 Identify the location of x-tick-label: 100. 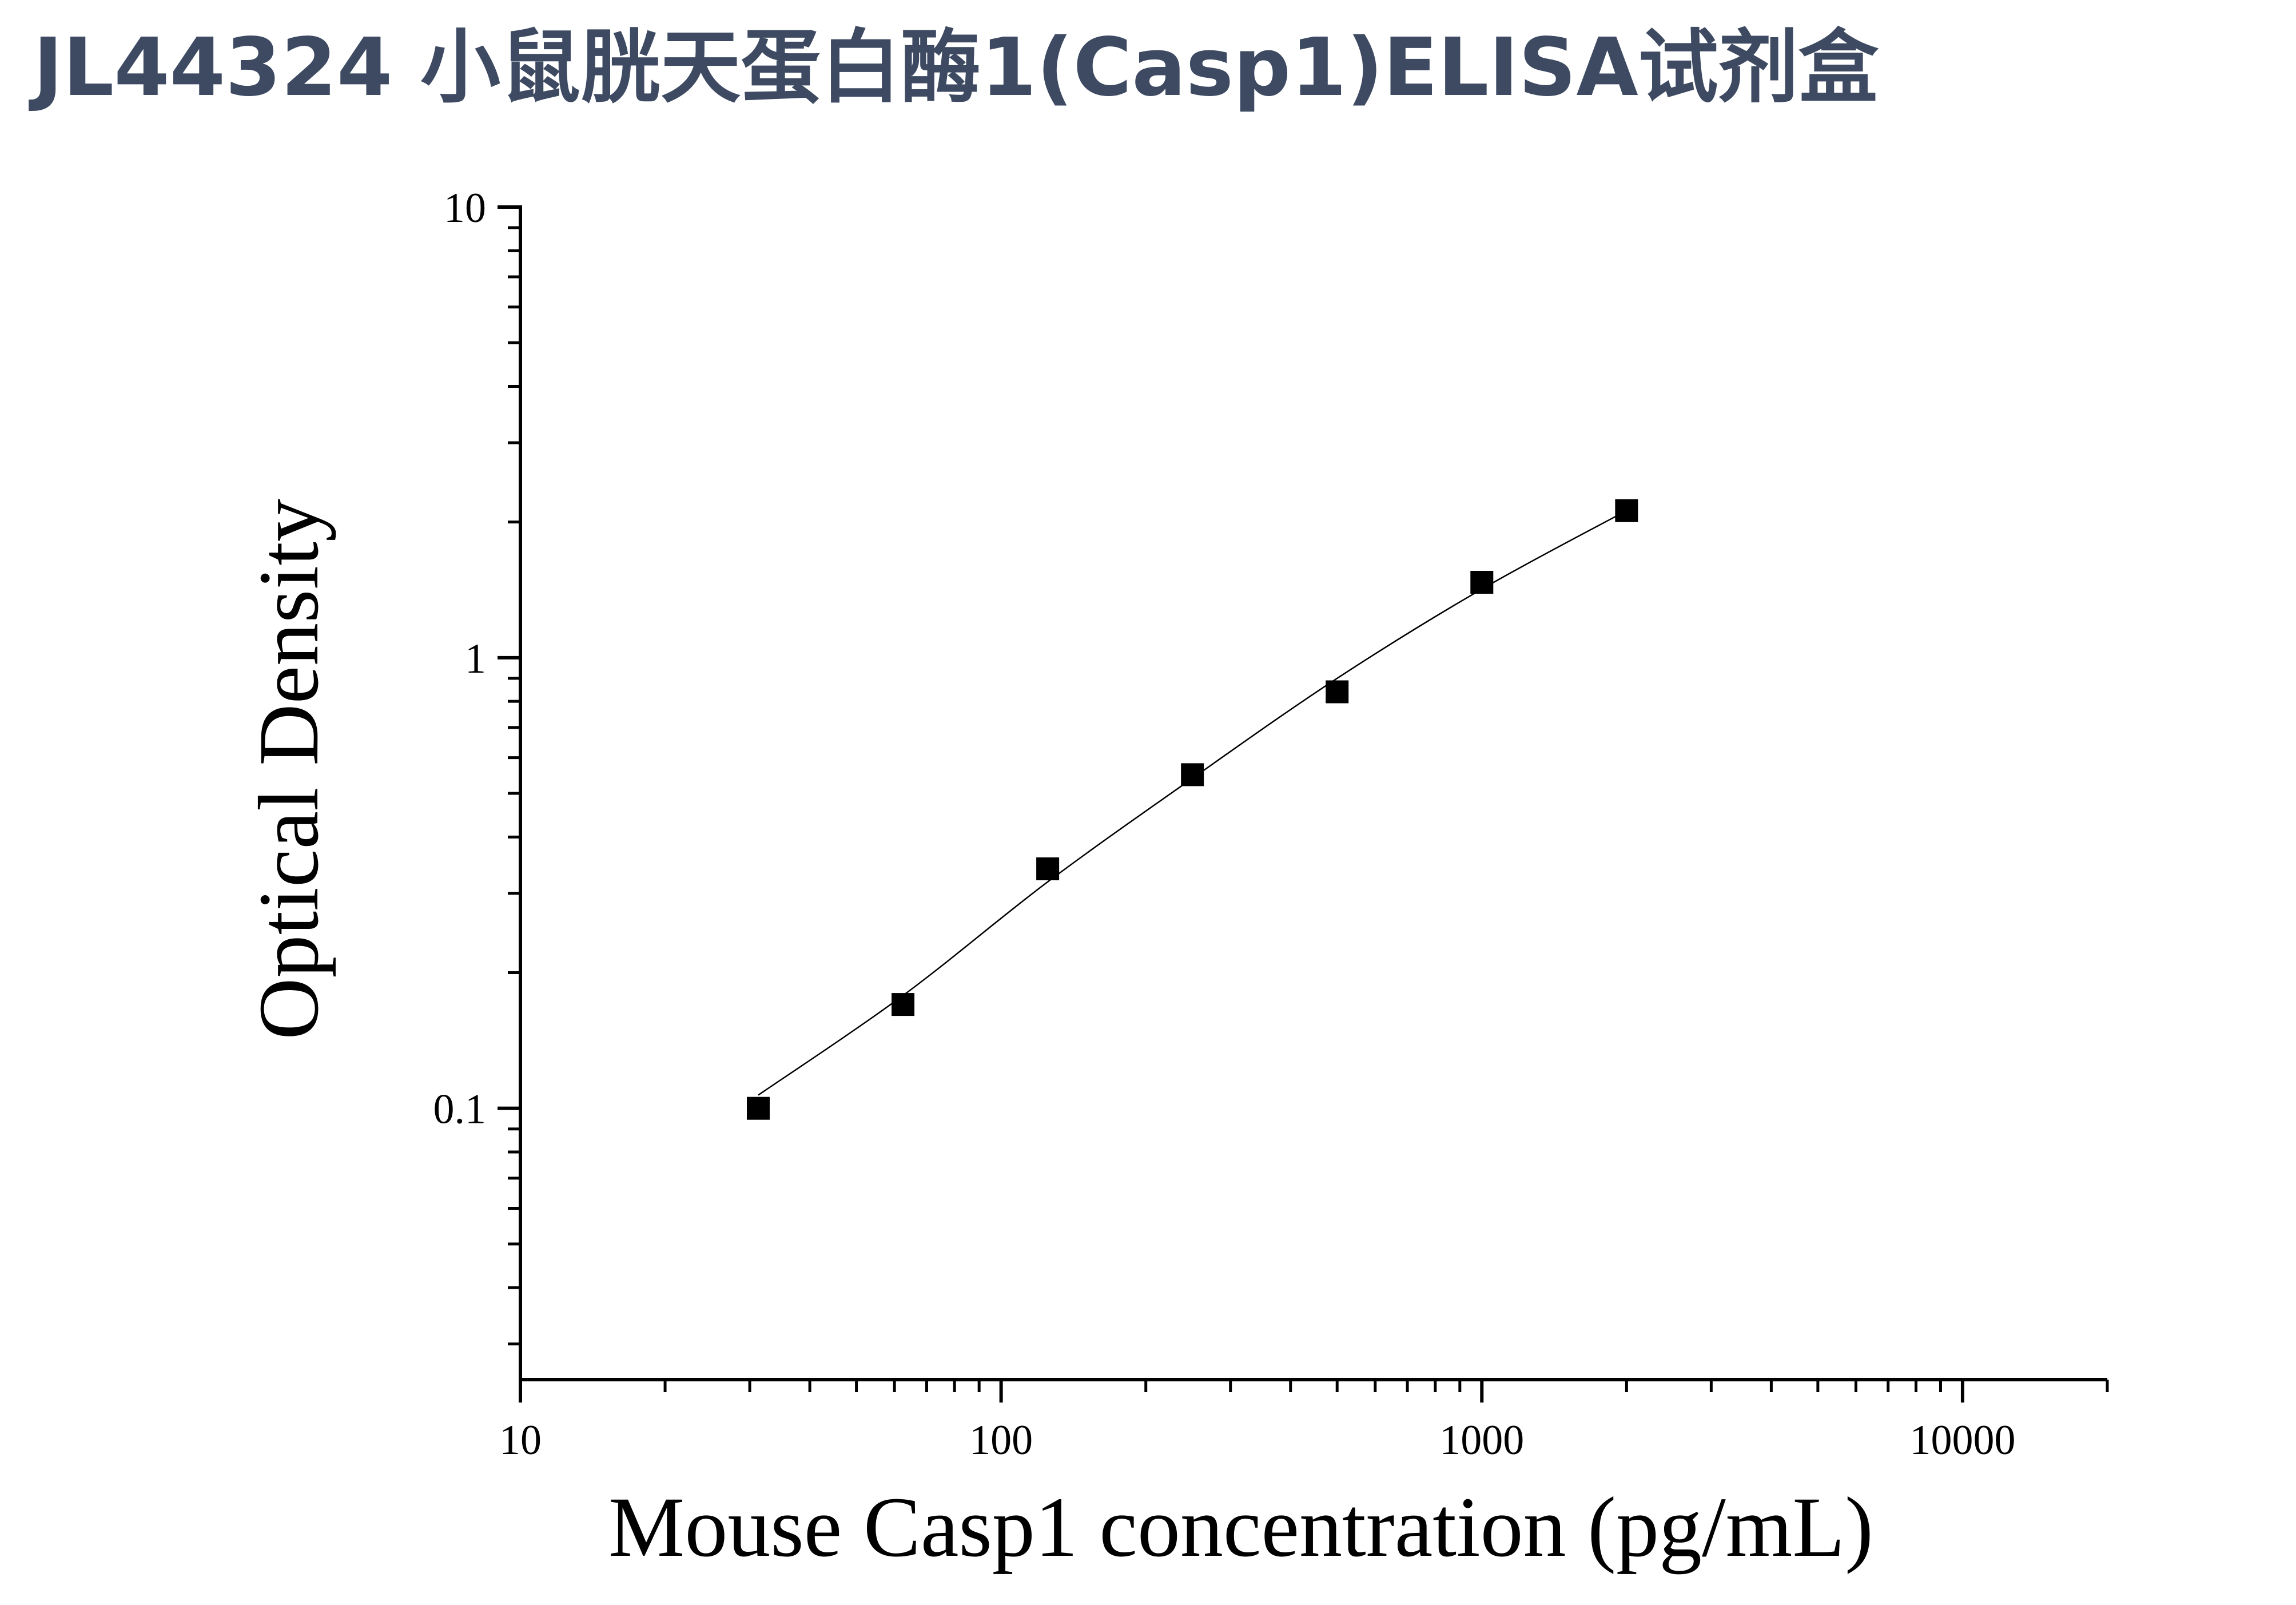
(1001, 1440).